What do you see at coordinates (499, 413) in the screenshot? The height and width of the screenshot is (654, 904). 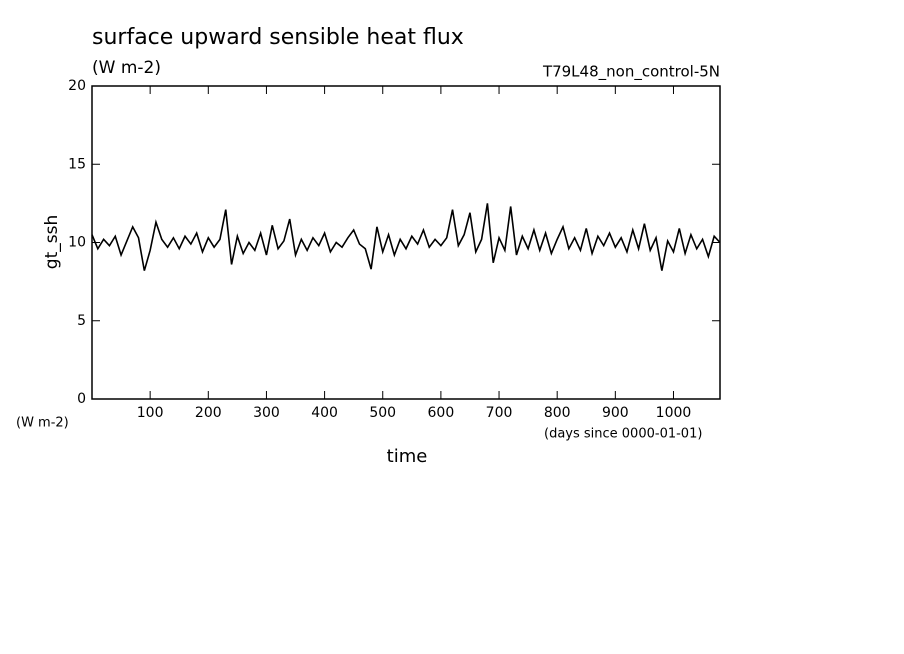 I see `x-tick-label: 700` at bounding box center [499, 413].